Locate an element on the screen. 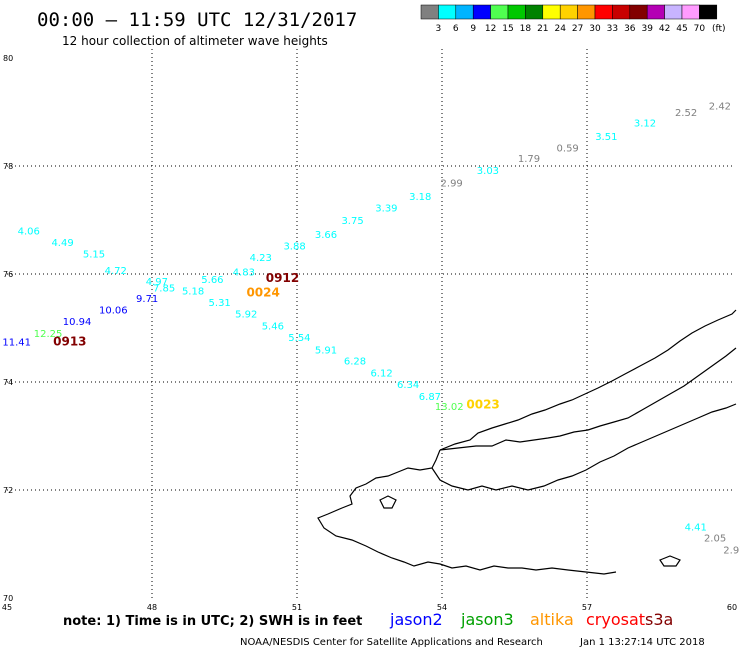  color-scale-label: 12 is located at coordinates (490, 29).